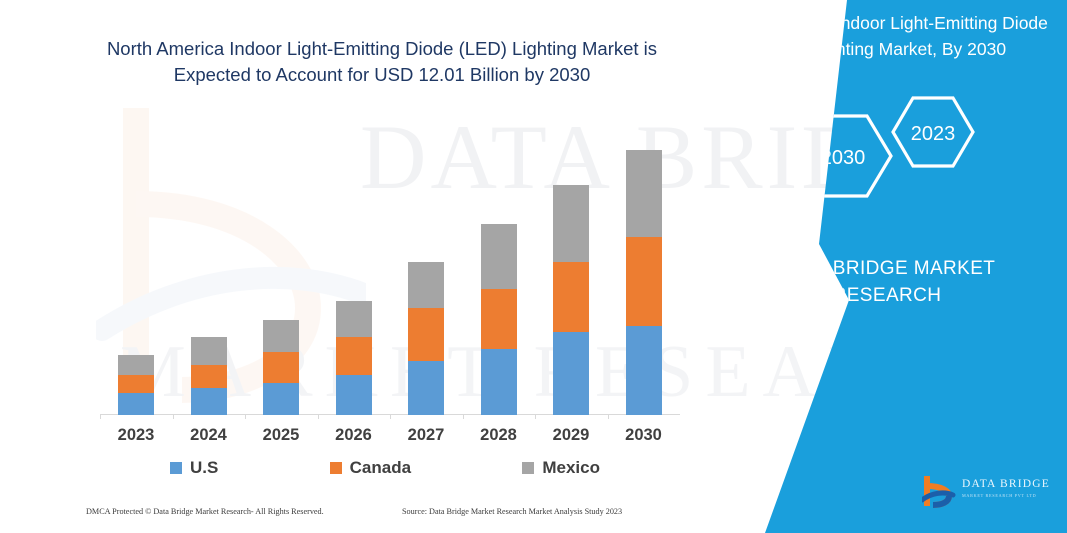  I want to click on x-axis-label-2030: 2030, so click(643, 435).